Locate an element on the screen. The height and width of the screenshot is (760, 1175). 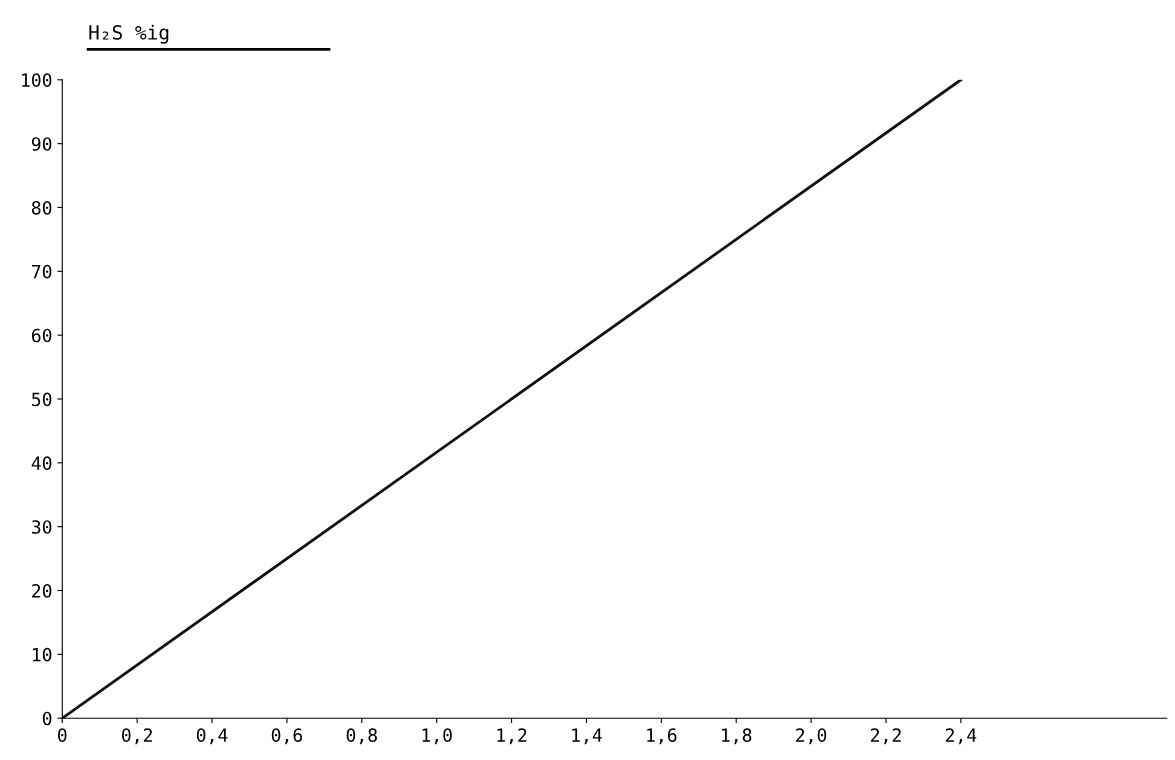
y-tick-label: 40 is located at coordinates (41, 463).